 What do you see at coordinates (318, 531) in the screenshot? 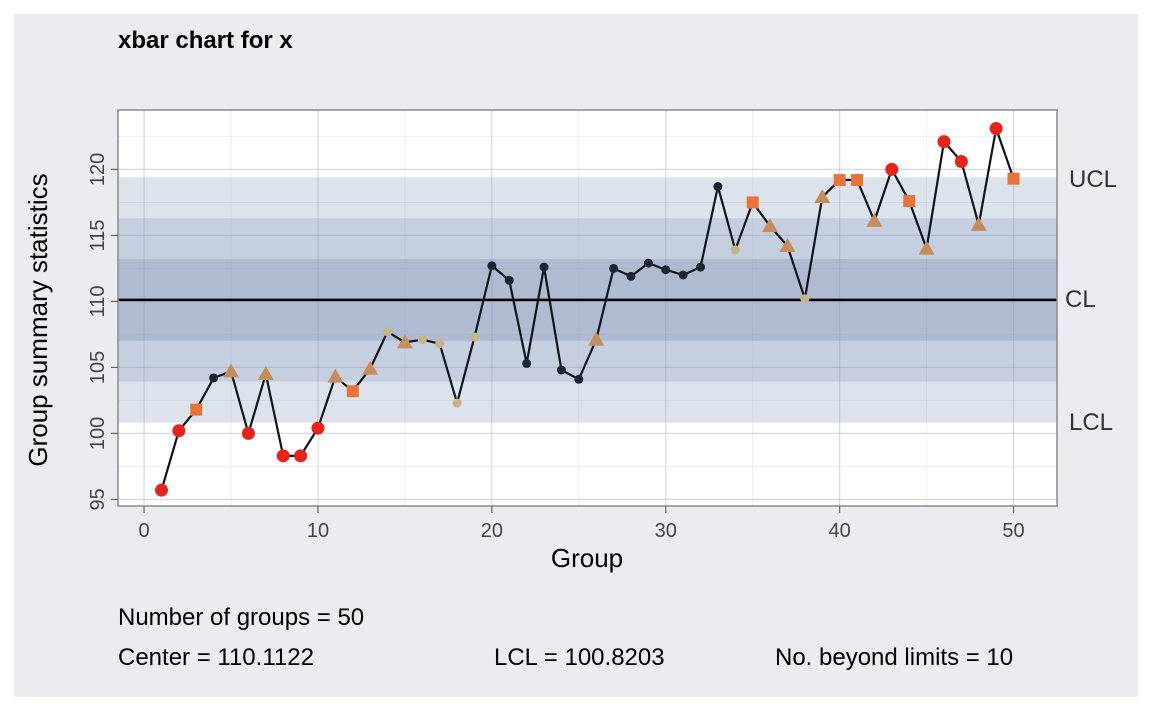
I see `x-tick-label: 10` at bounding box center [318, 531].